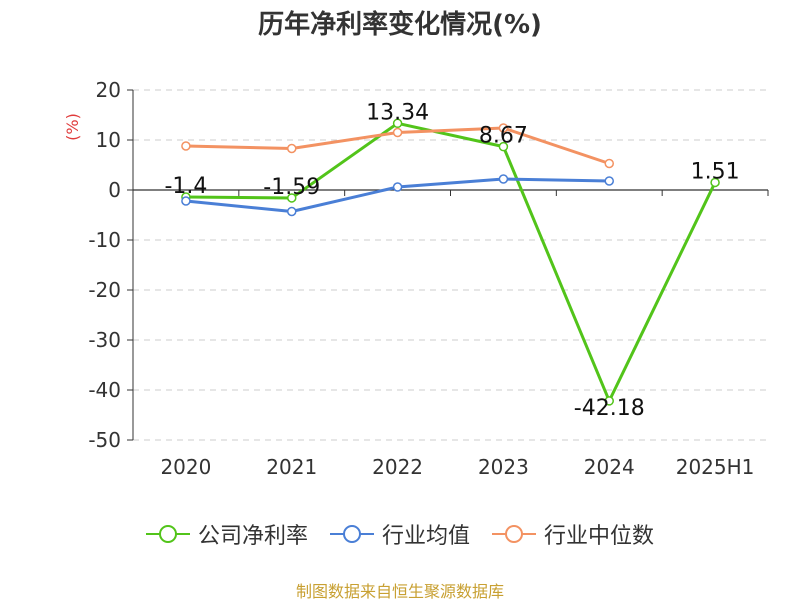 This screenshot has height=602, width=800. Describe the element at coordinates (291, 467) in the screenshot. I see `x-tick-label: 2021` at that location.